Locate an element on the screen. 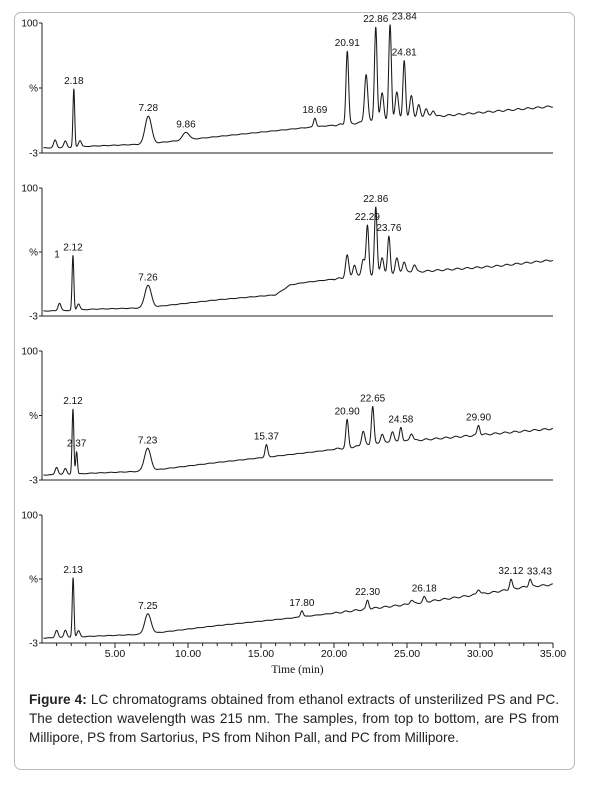  panel-1-y-label-1: % is located at coordinates (33, 89).